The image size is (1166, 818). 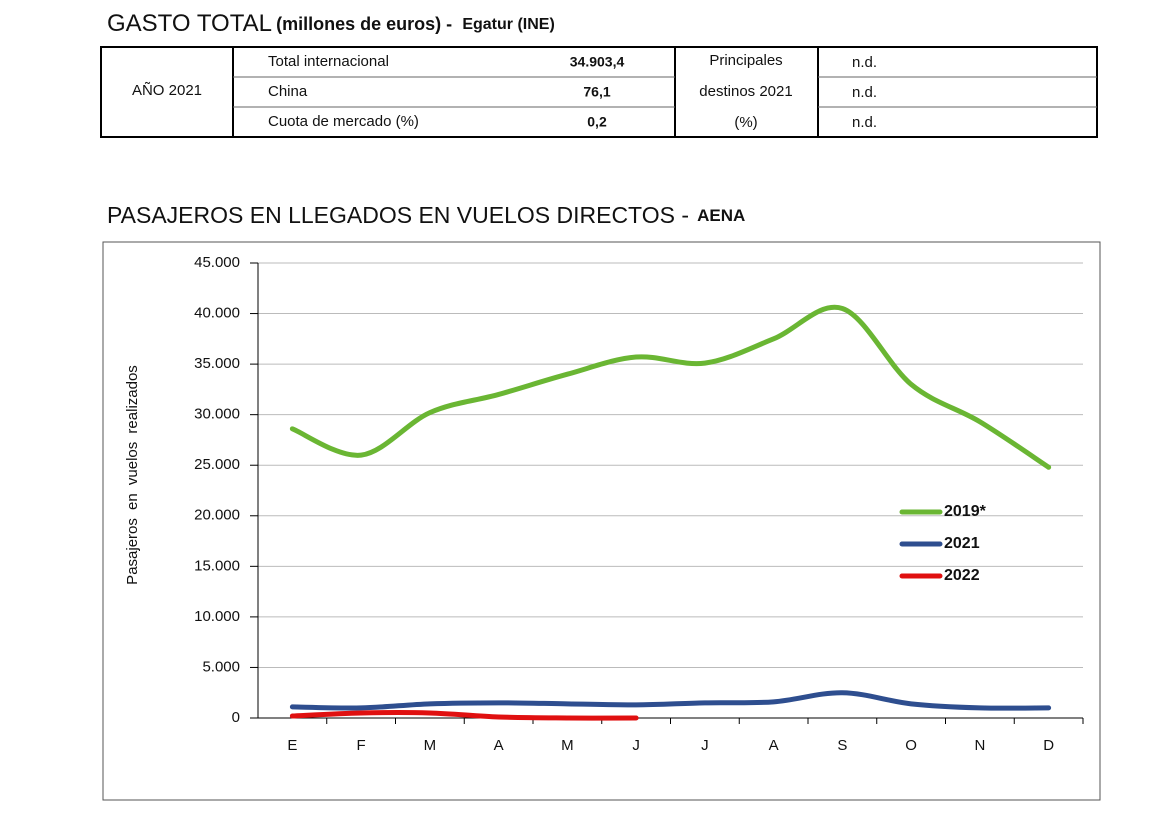 What do you see at coordinates (508, 24) in the screenshot?
I see `header-source: Egatur (INE)` at bounding box center [508, 24].